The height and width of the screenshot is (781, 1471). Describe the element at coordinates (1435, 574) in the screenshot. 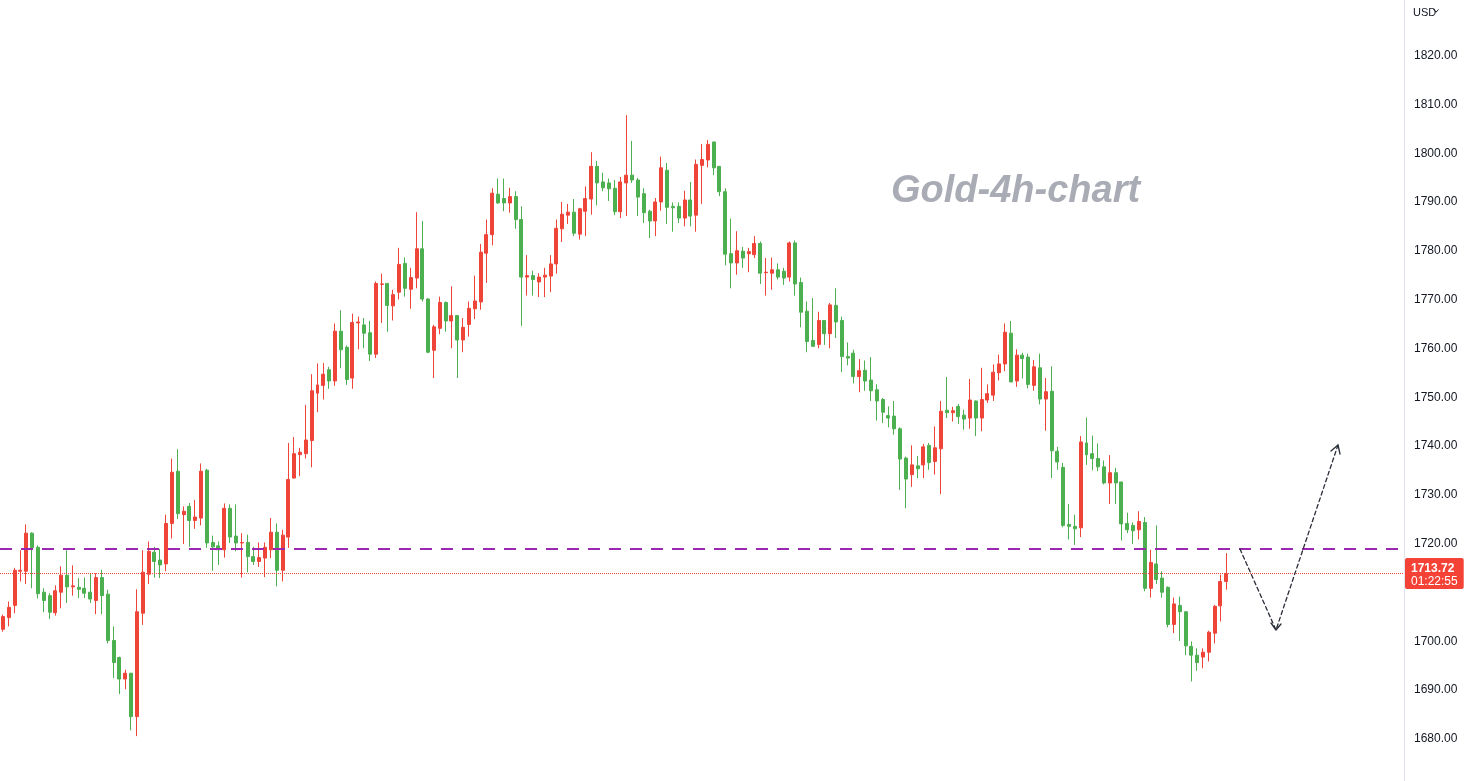

I see `ref-line-label: 1713.72 01:22:55` at that location.